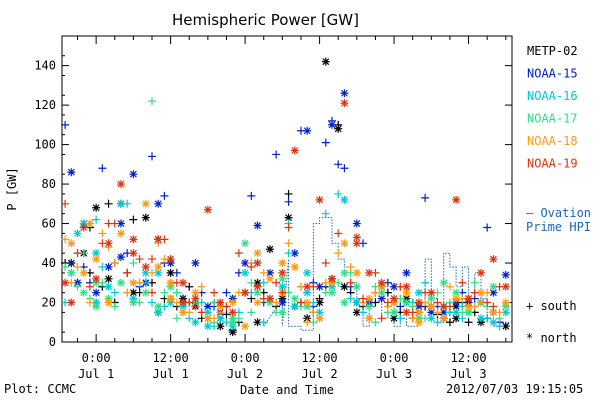 The width and height of the screenshot is (600, 400). Describe the element at coordinates (49, 224) in the screenshot. I see `y-tick-label: 60` at that location.